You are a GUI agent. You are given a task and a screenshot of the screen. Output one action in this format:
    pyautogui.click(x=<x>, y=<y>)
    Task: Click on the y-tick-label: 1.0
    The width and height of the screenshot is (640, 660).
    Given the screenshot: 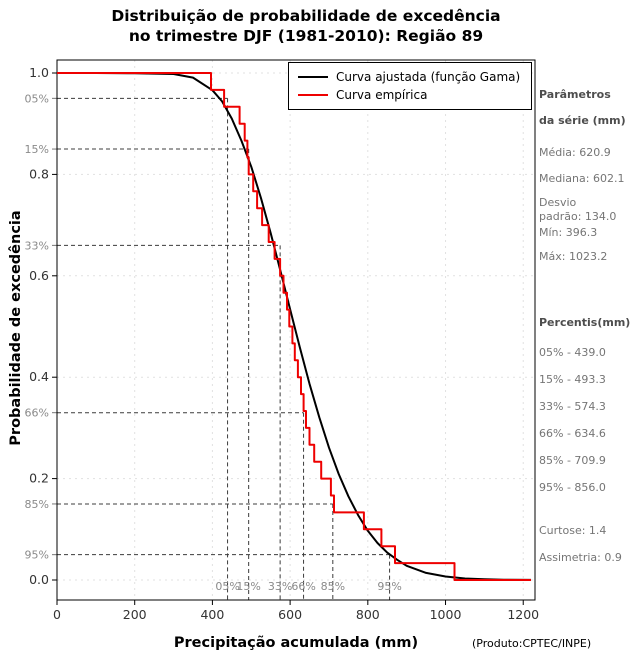 What is the action you would take?
    pyautogui.click(x=39, y=72)
    